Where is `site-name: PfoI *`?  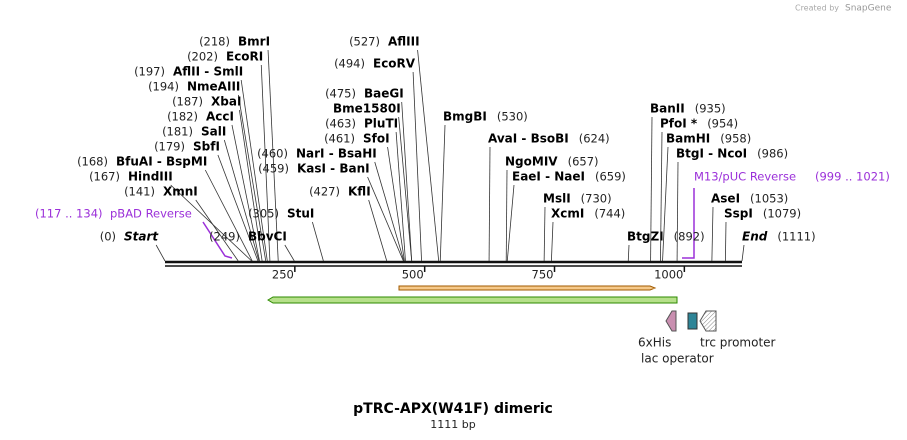 site-name: PfoI * is located at coordinates (679, 124).